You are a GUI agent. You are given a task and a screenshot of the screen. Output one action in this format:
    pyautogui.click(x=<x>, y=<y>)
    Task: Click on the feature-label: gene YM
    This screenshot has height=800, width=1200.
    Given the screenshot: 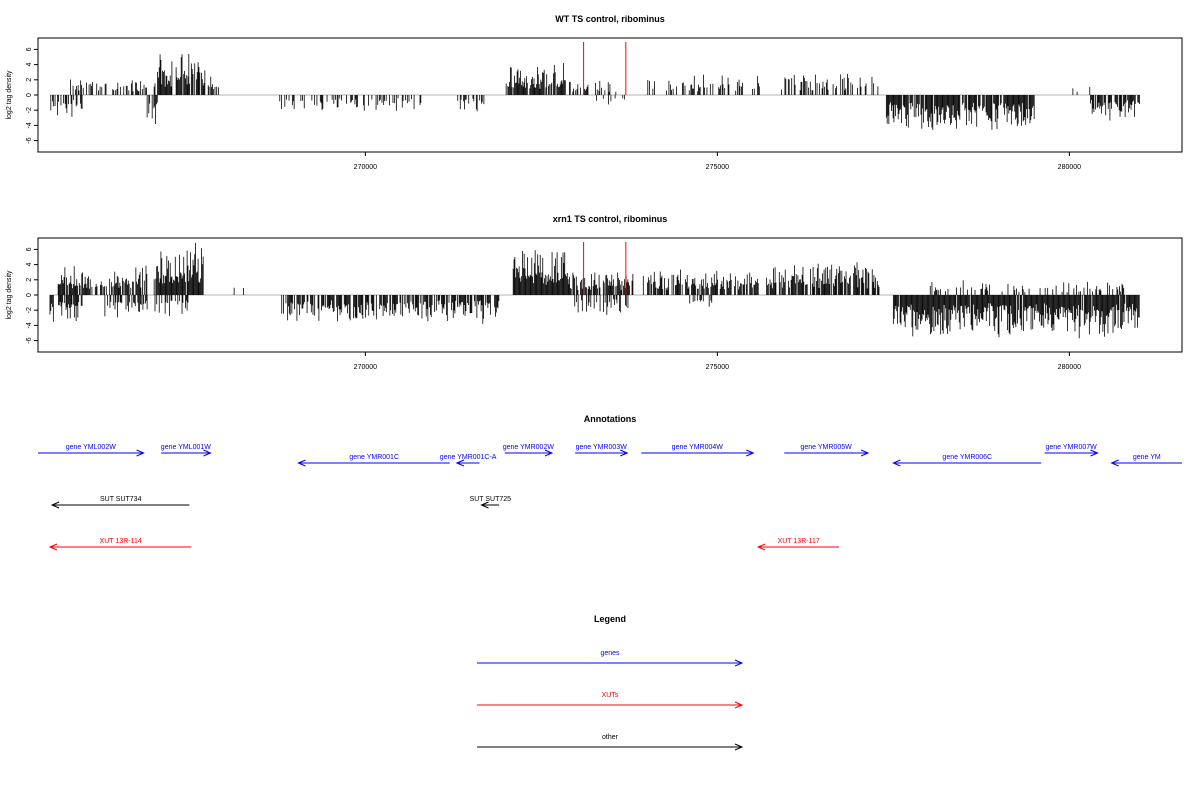 What is the action you would take?
    pyautogui.click(x=1147, y=457)
    